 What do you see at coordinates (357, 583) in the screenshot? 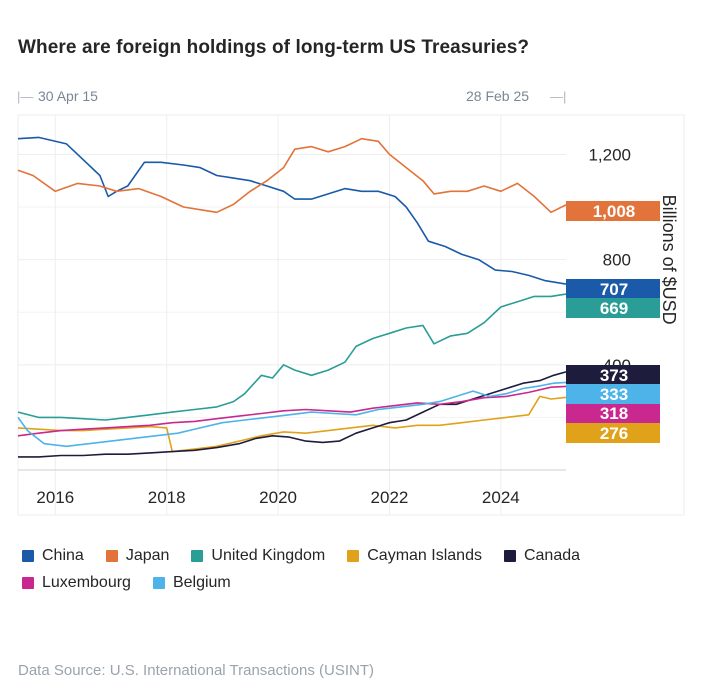
I see `legend-row-2: Luxembourg Belgium` at bounding box center [357, 583].